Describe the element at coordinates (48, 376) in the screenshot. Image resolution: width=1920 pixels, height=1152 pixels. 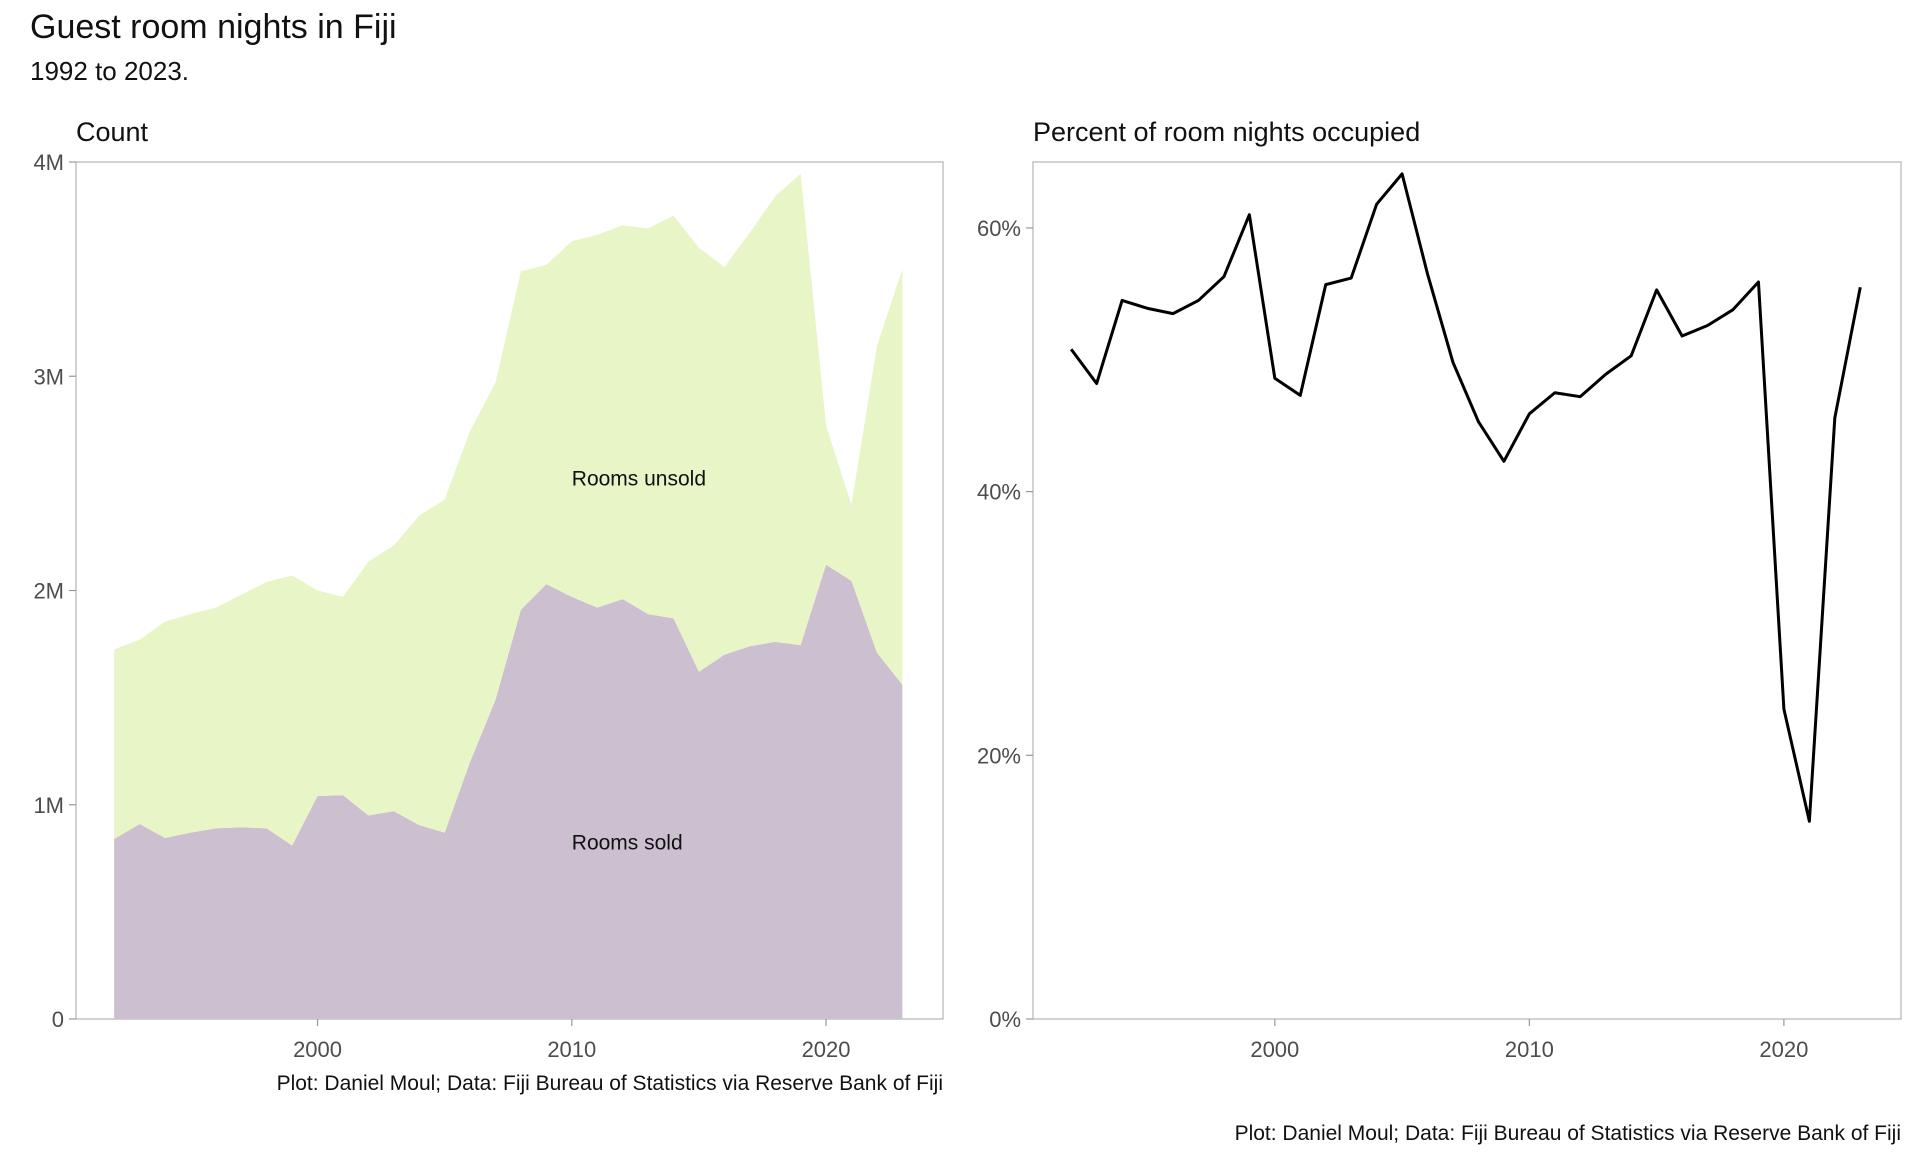
I see `y-tick-label: 3M` at that location.